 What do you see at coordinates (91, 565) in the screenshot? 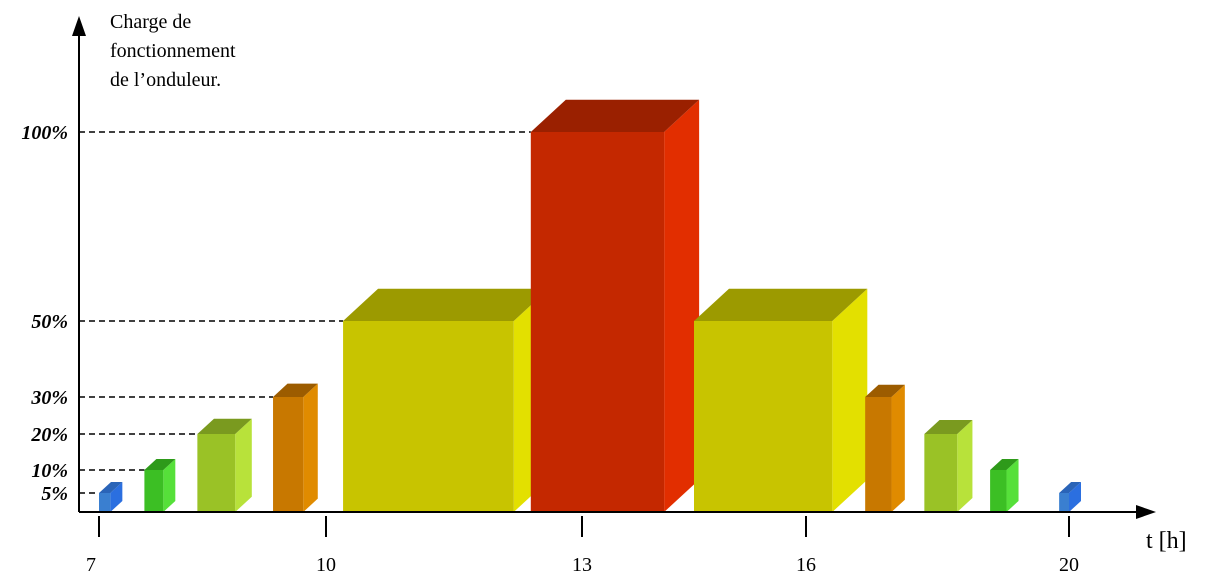
I see `x-tick-label: 7` at bounding box center [91, 565].